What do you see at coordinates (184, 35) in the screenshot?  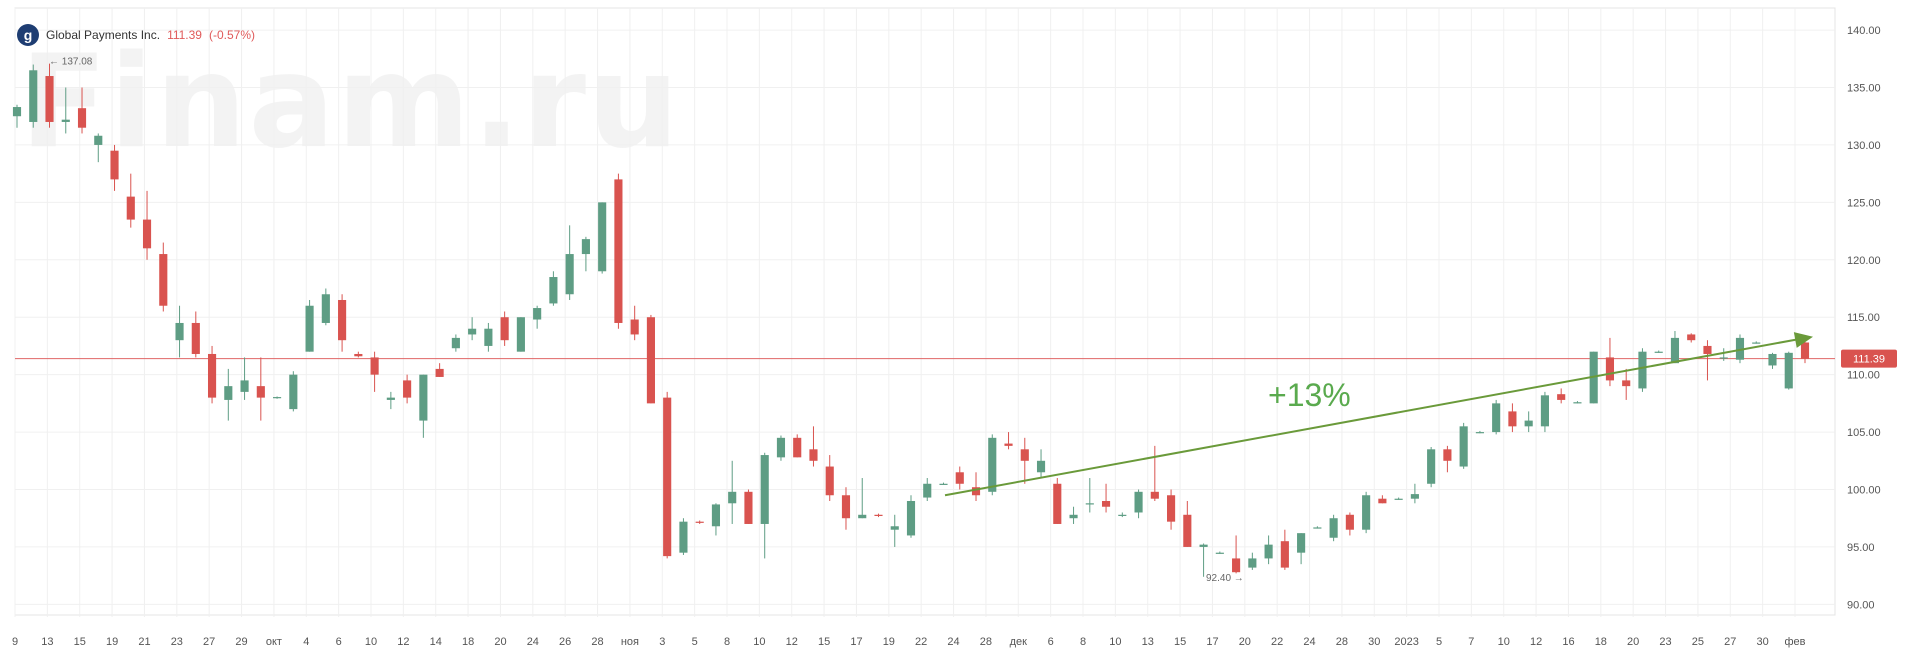 I see `instrument-price: 111.39` at bounding box center [184, 35].